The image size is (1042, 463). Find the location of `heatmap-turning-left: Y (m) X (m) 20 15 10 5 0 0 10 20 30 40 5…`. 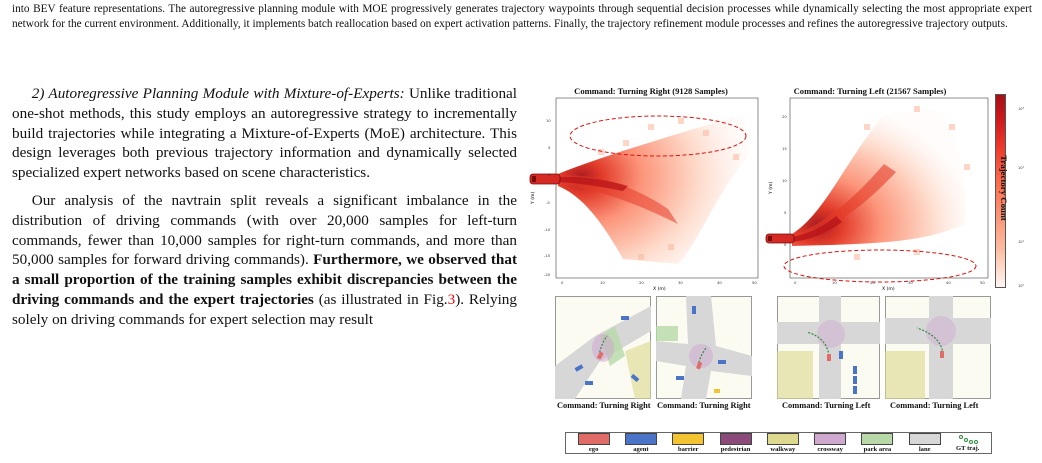

heatmap-turning-left: Y (m) X (m) 20 15 10 5 0 0 10 20 30 40 5… is located at coordinates (877, 194).